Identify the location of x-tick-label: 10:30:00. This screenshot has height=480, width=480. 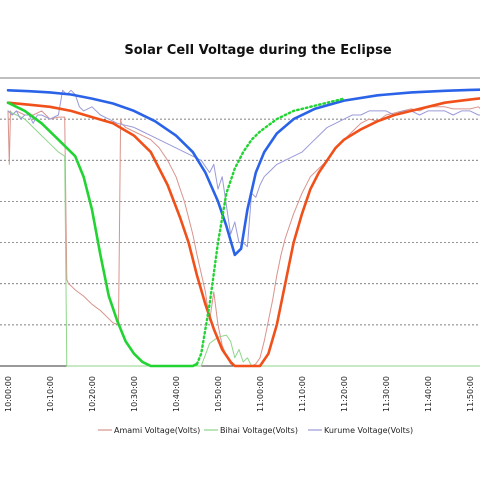
(134, 394).